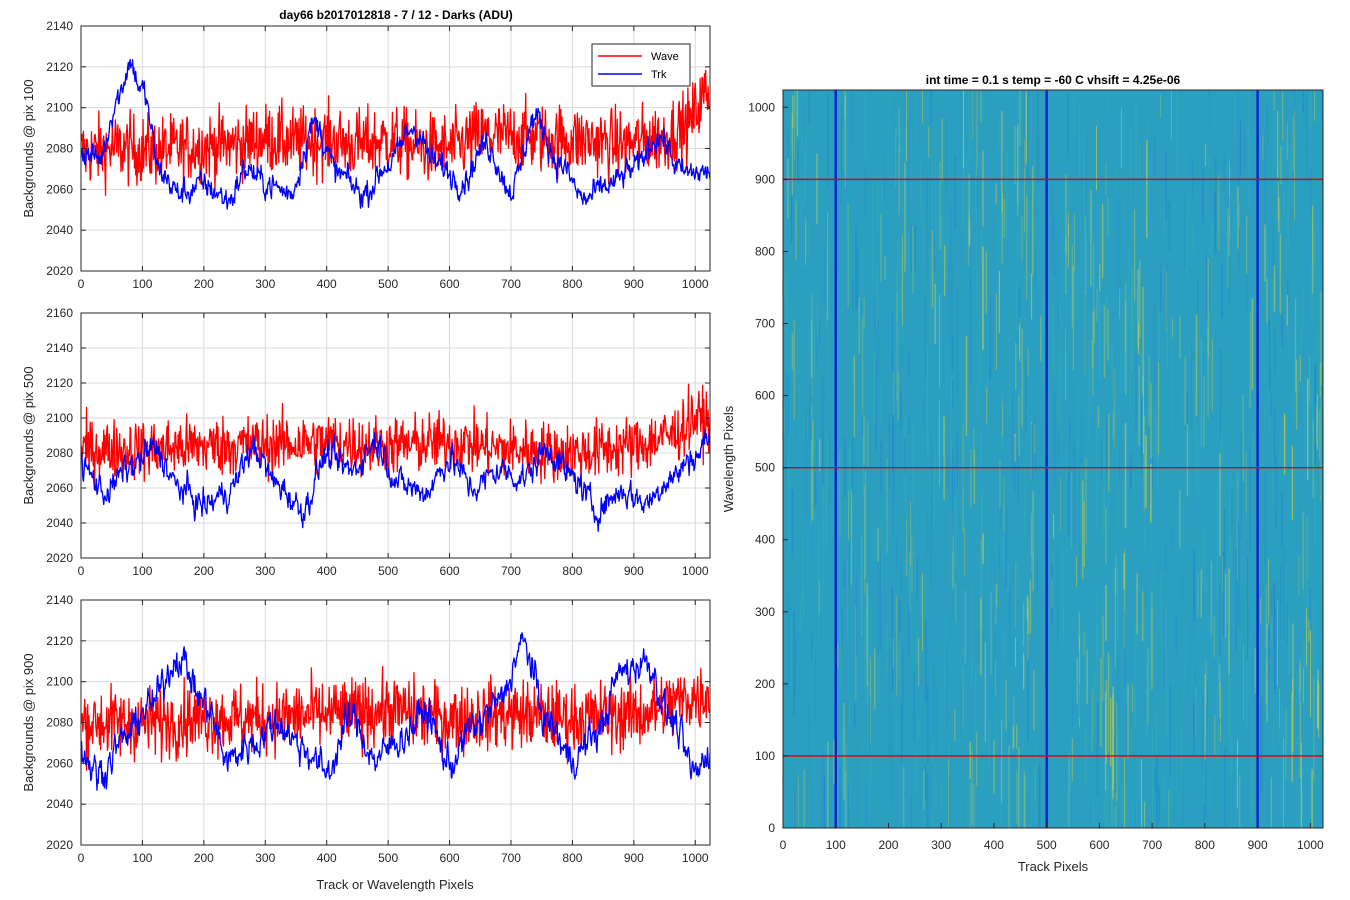  What do you see at coordinates (572, 858) in the screenshot?
I see `x-tick-label: 800` at bounding box center [572, 858].